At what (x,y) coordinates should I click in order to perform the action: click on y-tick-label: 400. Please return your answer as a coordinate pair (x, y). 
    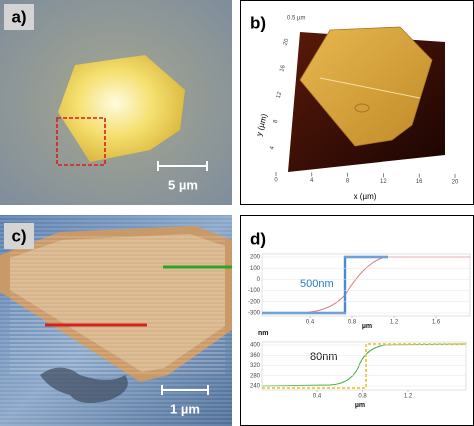
    Looking at the image, I should click on (255, 346).